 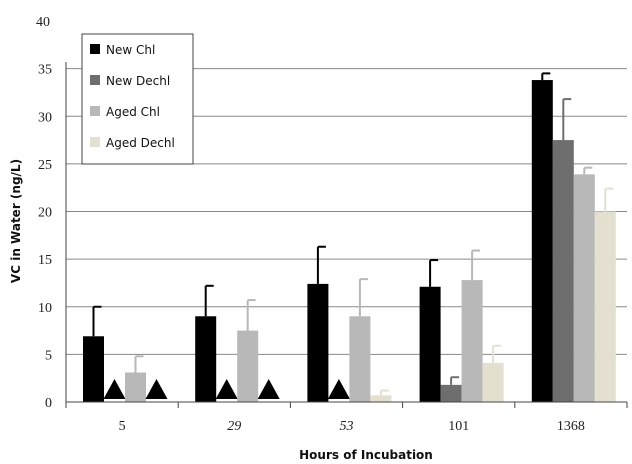 I want to click on x-tick-label: 1368, so click(x=571, y=426).